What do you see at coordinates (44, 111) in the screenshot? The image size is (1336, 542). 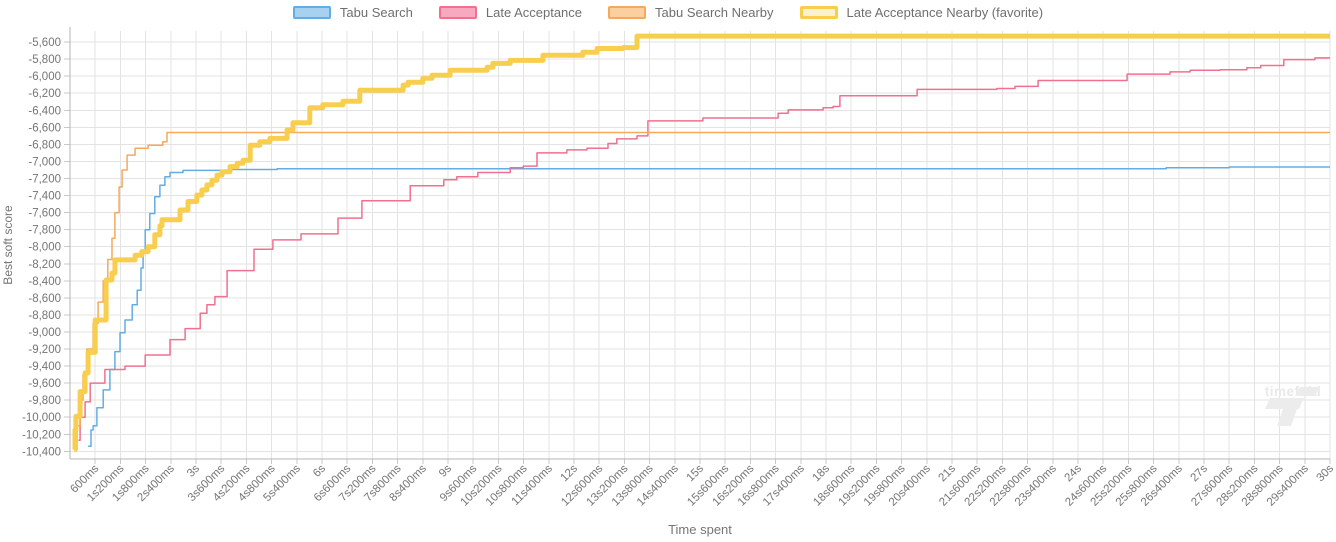 I see `svg-text: -6,400` at bounding box center [44, 111].